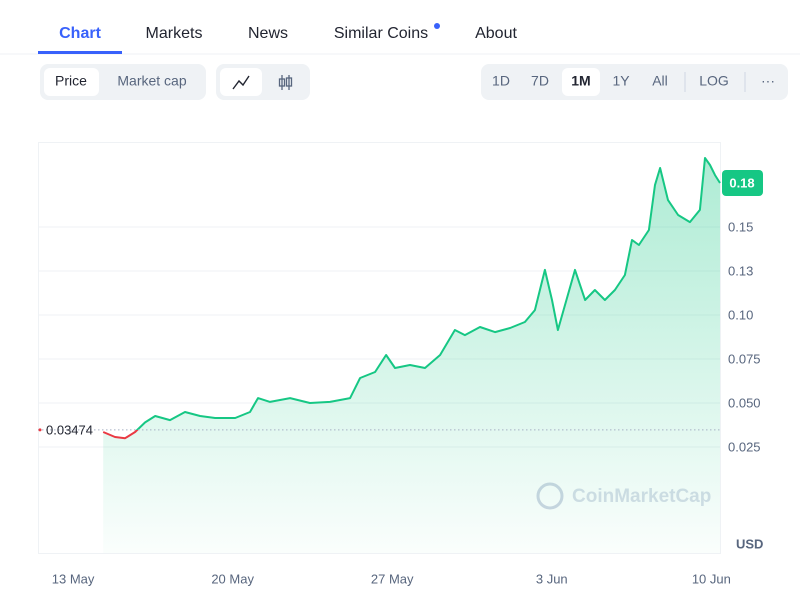 This screenshot has width=800, height=616. What do you see at coordinates (740, 314) in the screenshot?
I see `y-tick-label: 0.10` at bounding box center [740, 314].